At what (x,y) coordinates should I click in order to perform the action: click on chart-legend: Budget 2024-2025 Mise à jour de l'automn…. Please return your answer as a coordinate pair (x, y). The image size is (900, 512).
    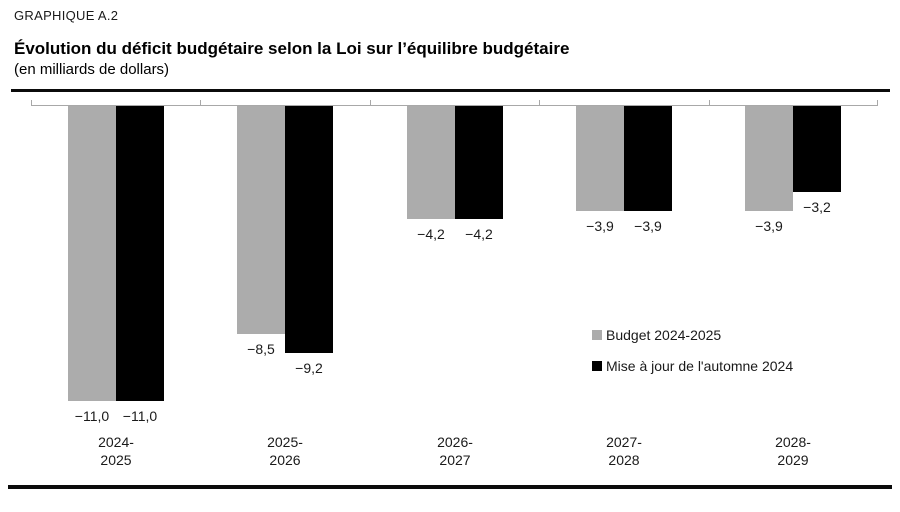
    Looking at the image, I should click on (692, 358).